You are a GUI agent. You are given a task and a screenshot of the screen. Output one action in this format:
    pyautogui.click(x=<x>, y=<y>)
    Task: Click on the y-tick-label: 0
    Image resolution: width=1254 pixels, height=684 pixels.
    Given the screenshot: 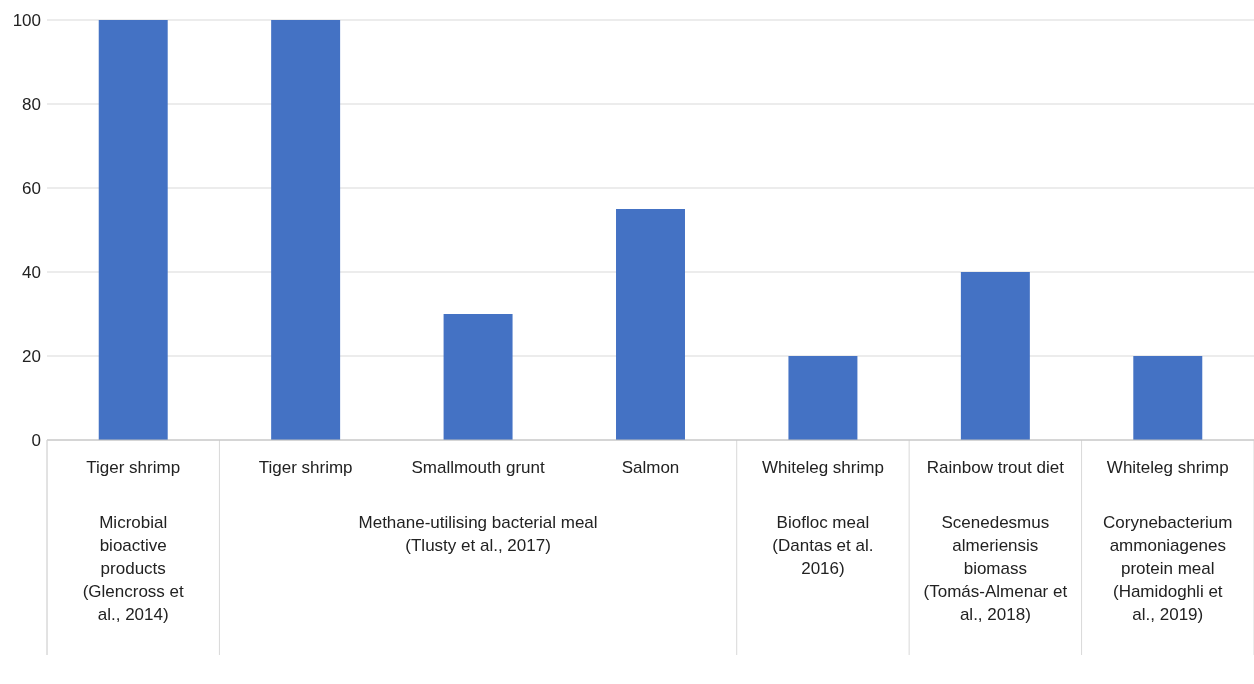 What is the action you would take?
    pyautogui.click(x=36, y=440)
    